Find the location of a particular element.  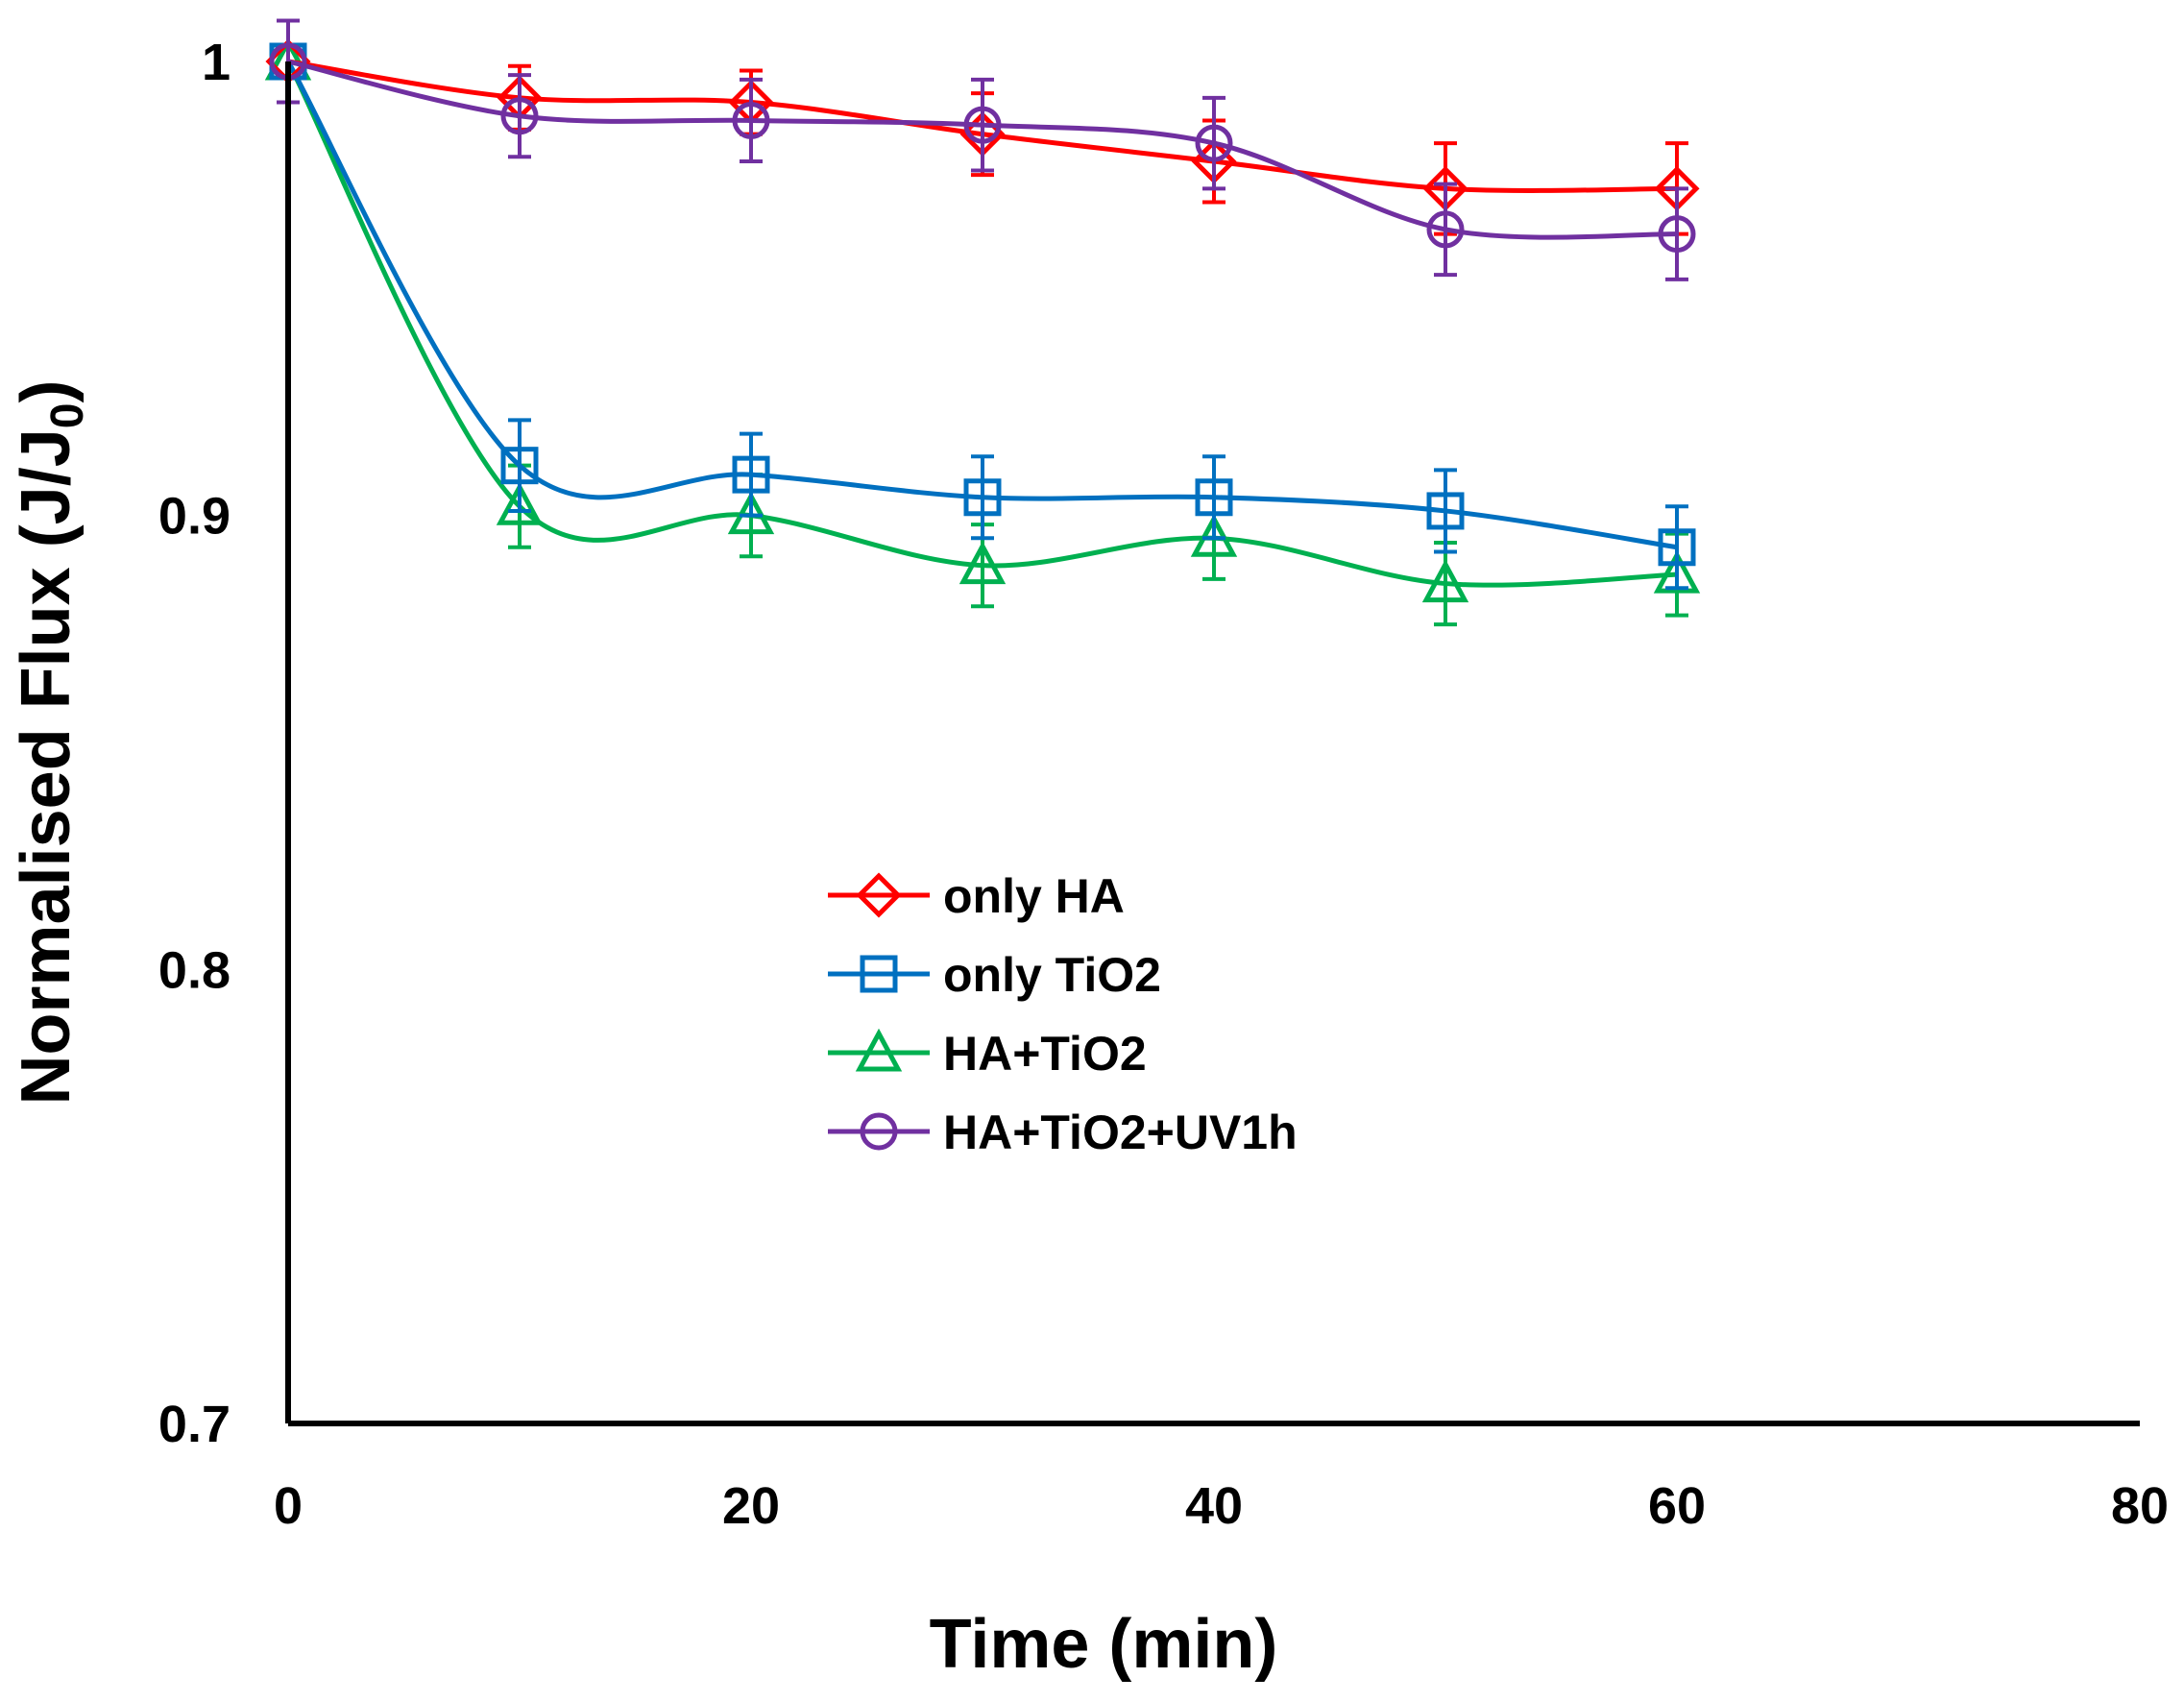

legend-entry: only TiO2 is located at coordinates (994, 975).